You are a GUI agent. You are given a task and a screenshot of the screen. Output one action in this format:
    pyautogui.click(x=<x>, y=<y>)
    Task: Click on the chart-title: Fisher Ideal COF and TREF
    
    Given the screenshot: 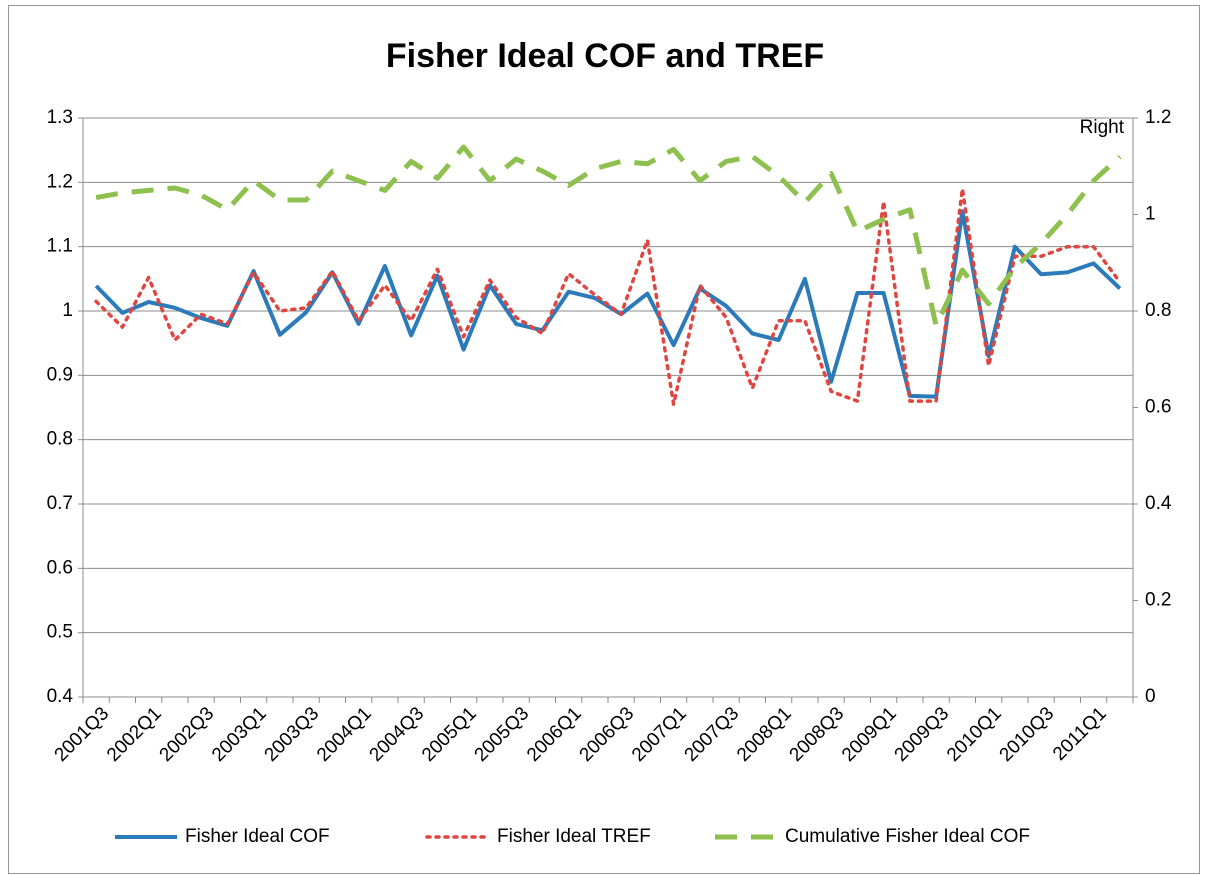 What is the action you would take?
    pyautogui.click(x=605, y=56)
    